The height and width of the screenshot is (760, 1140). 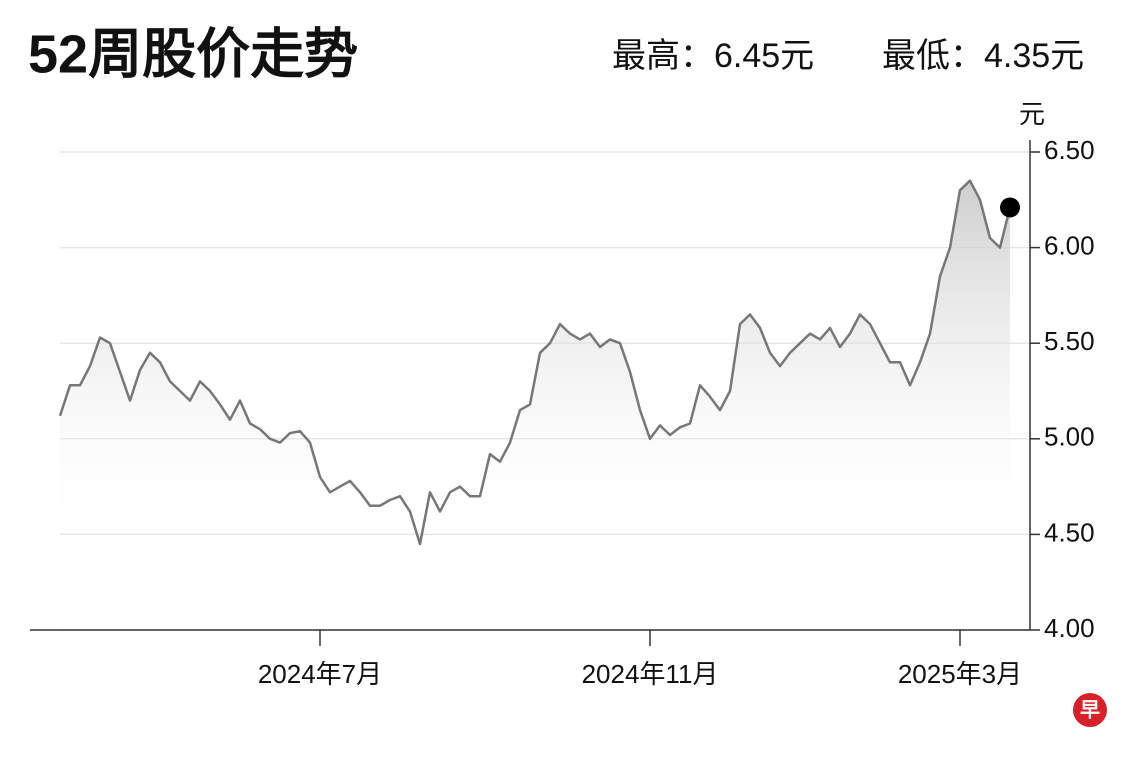 I want to click on x-tick-label: 2025年3月, so click(x=960, y=674).